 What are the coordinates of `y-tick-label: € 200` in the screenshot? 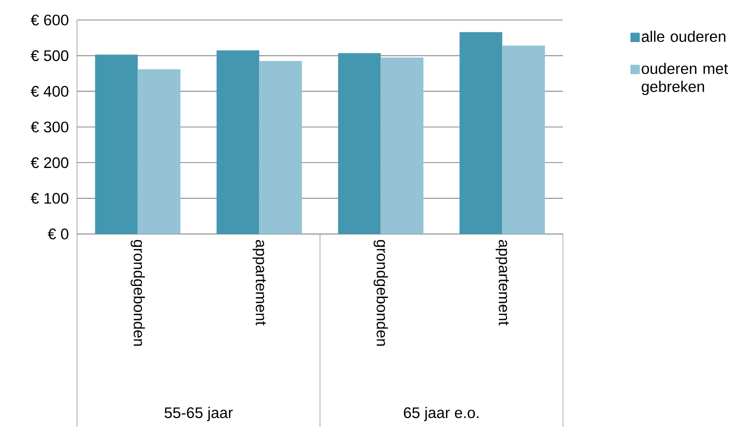 It's located at (49, 162).